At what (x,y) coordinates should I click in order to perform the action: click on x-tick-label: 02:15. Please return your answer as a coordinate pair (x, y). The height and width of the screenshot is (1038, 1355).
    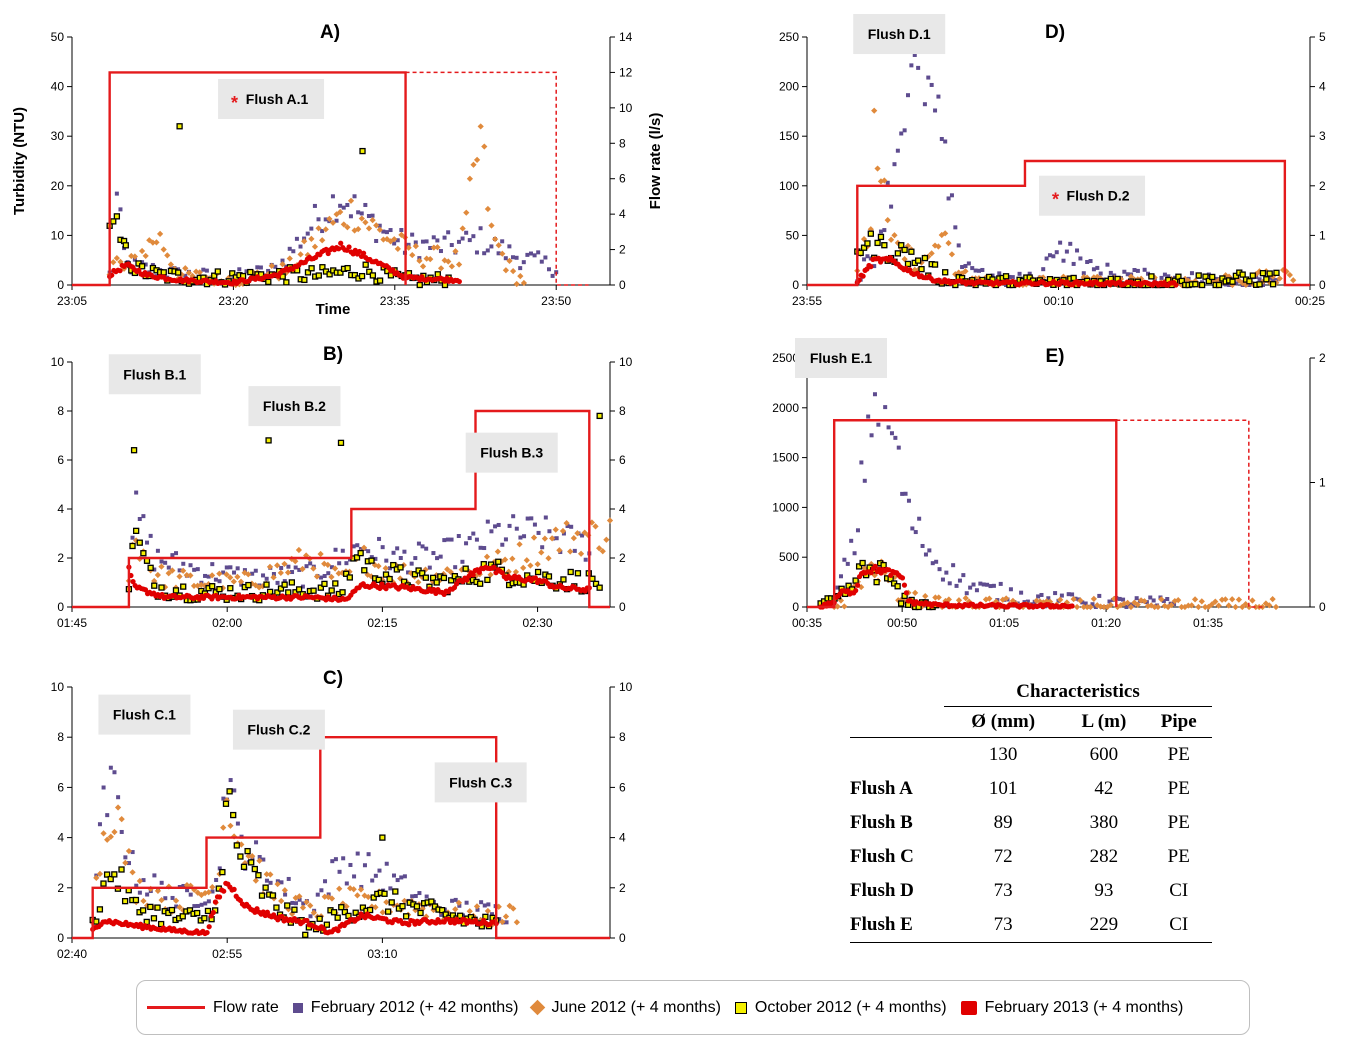
    Looking at the image, I should click on (382, 623).